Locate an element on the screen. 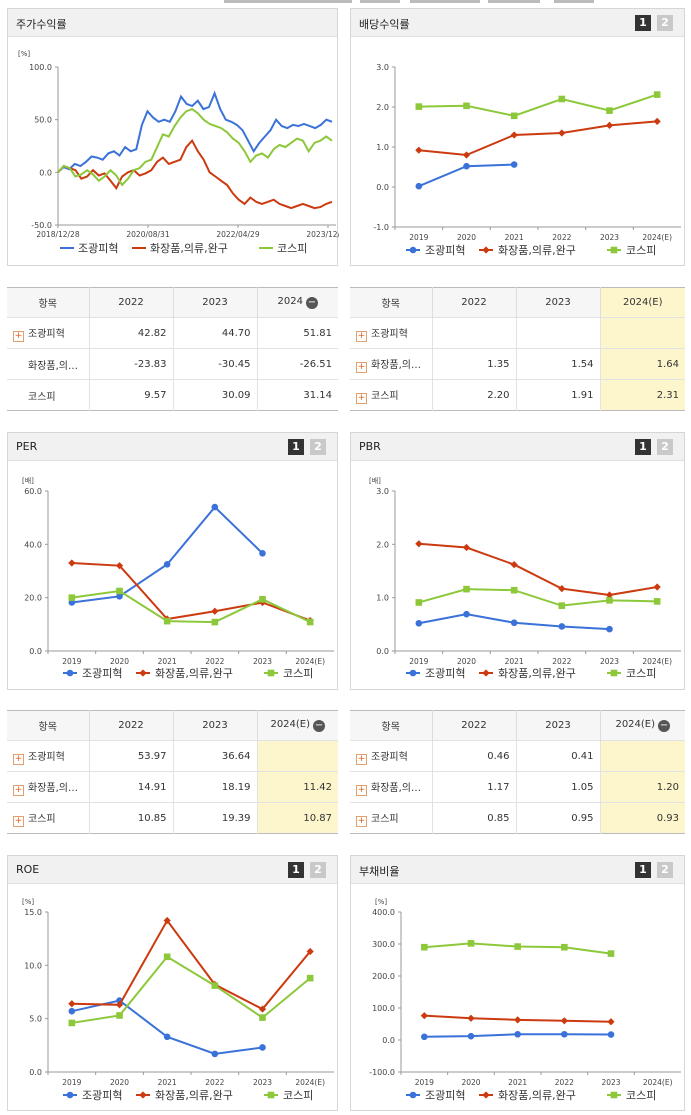 The width and height of the screenshot is (691, 1115). table-row: + 코스피 2.20 1.91 2.31 is located at coordinates (517, 395).